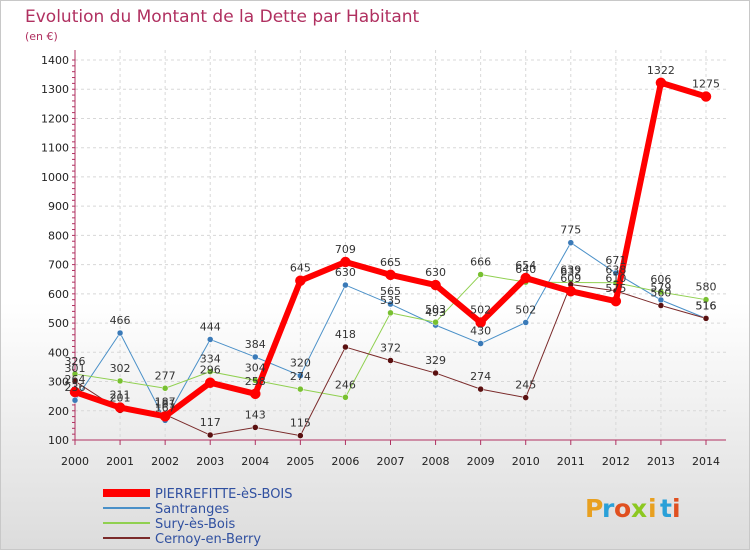 Image resolution: width=750 pixels, height=550 pixels. I want to click on y-tick-label: 300, so click(58, 382).